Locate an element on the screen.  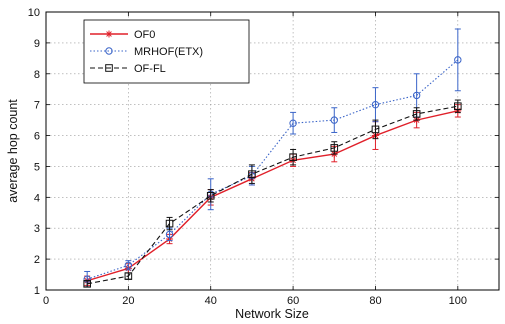
legend-entry-label: OF0 is located at coordinates (144, 35).